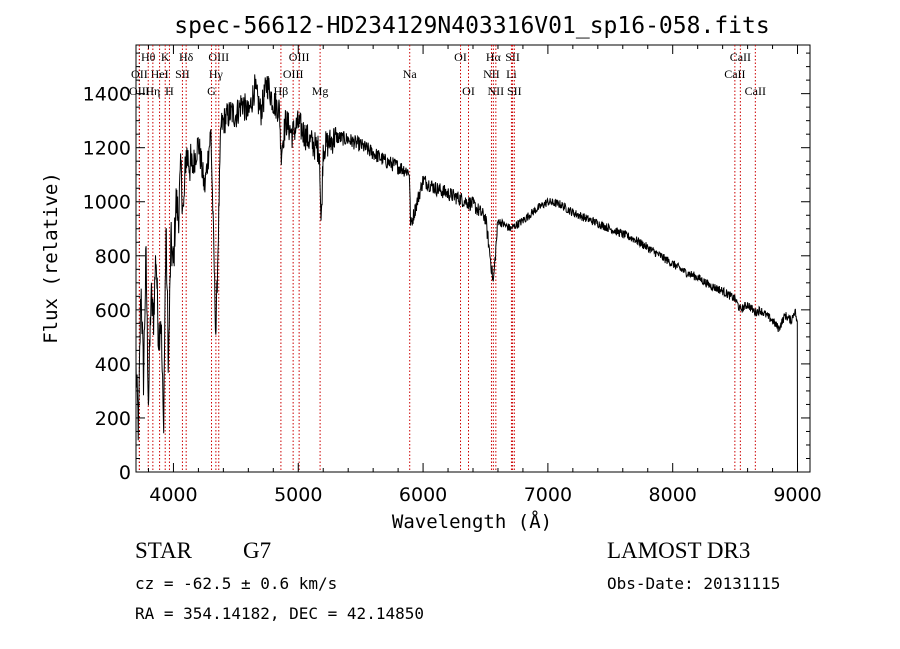  Describe the element at coordinates (186, 57) in the screenshot. I see `line-marker-label: Hδ` at that location.